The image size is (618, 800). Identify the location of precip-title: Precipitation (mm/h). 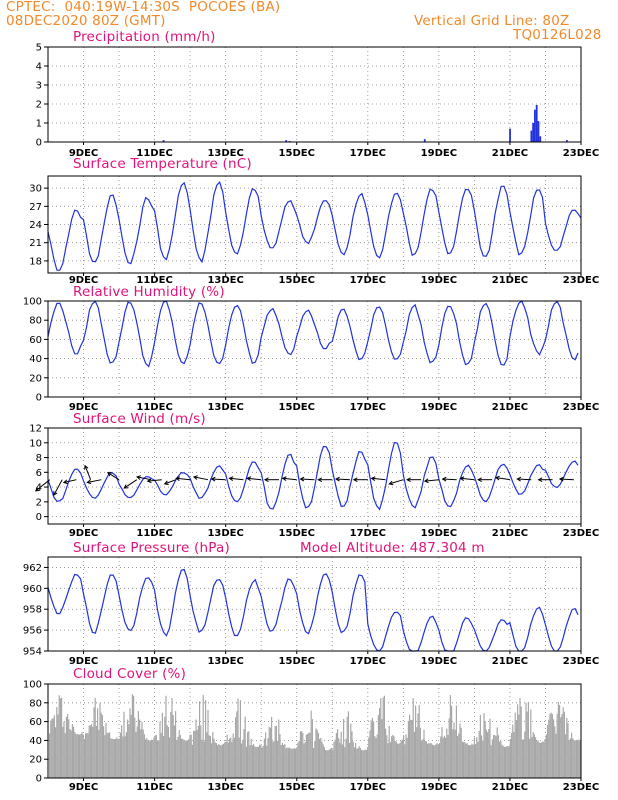
(144, 37).